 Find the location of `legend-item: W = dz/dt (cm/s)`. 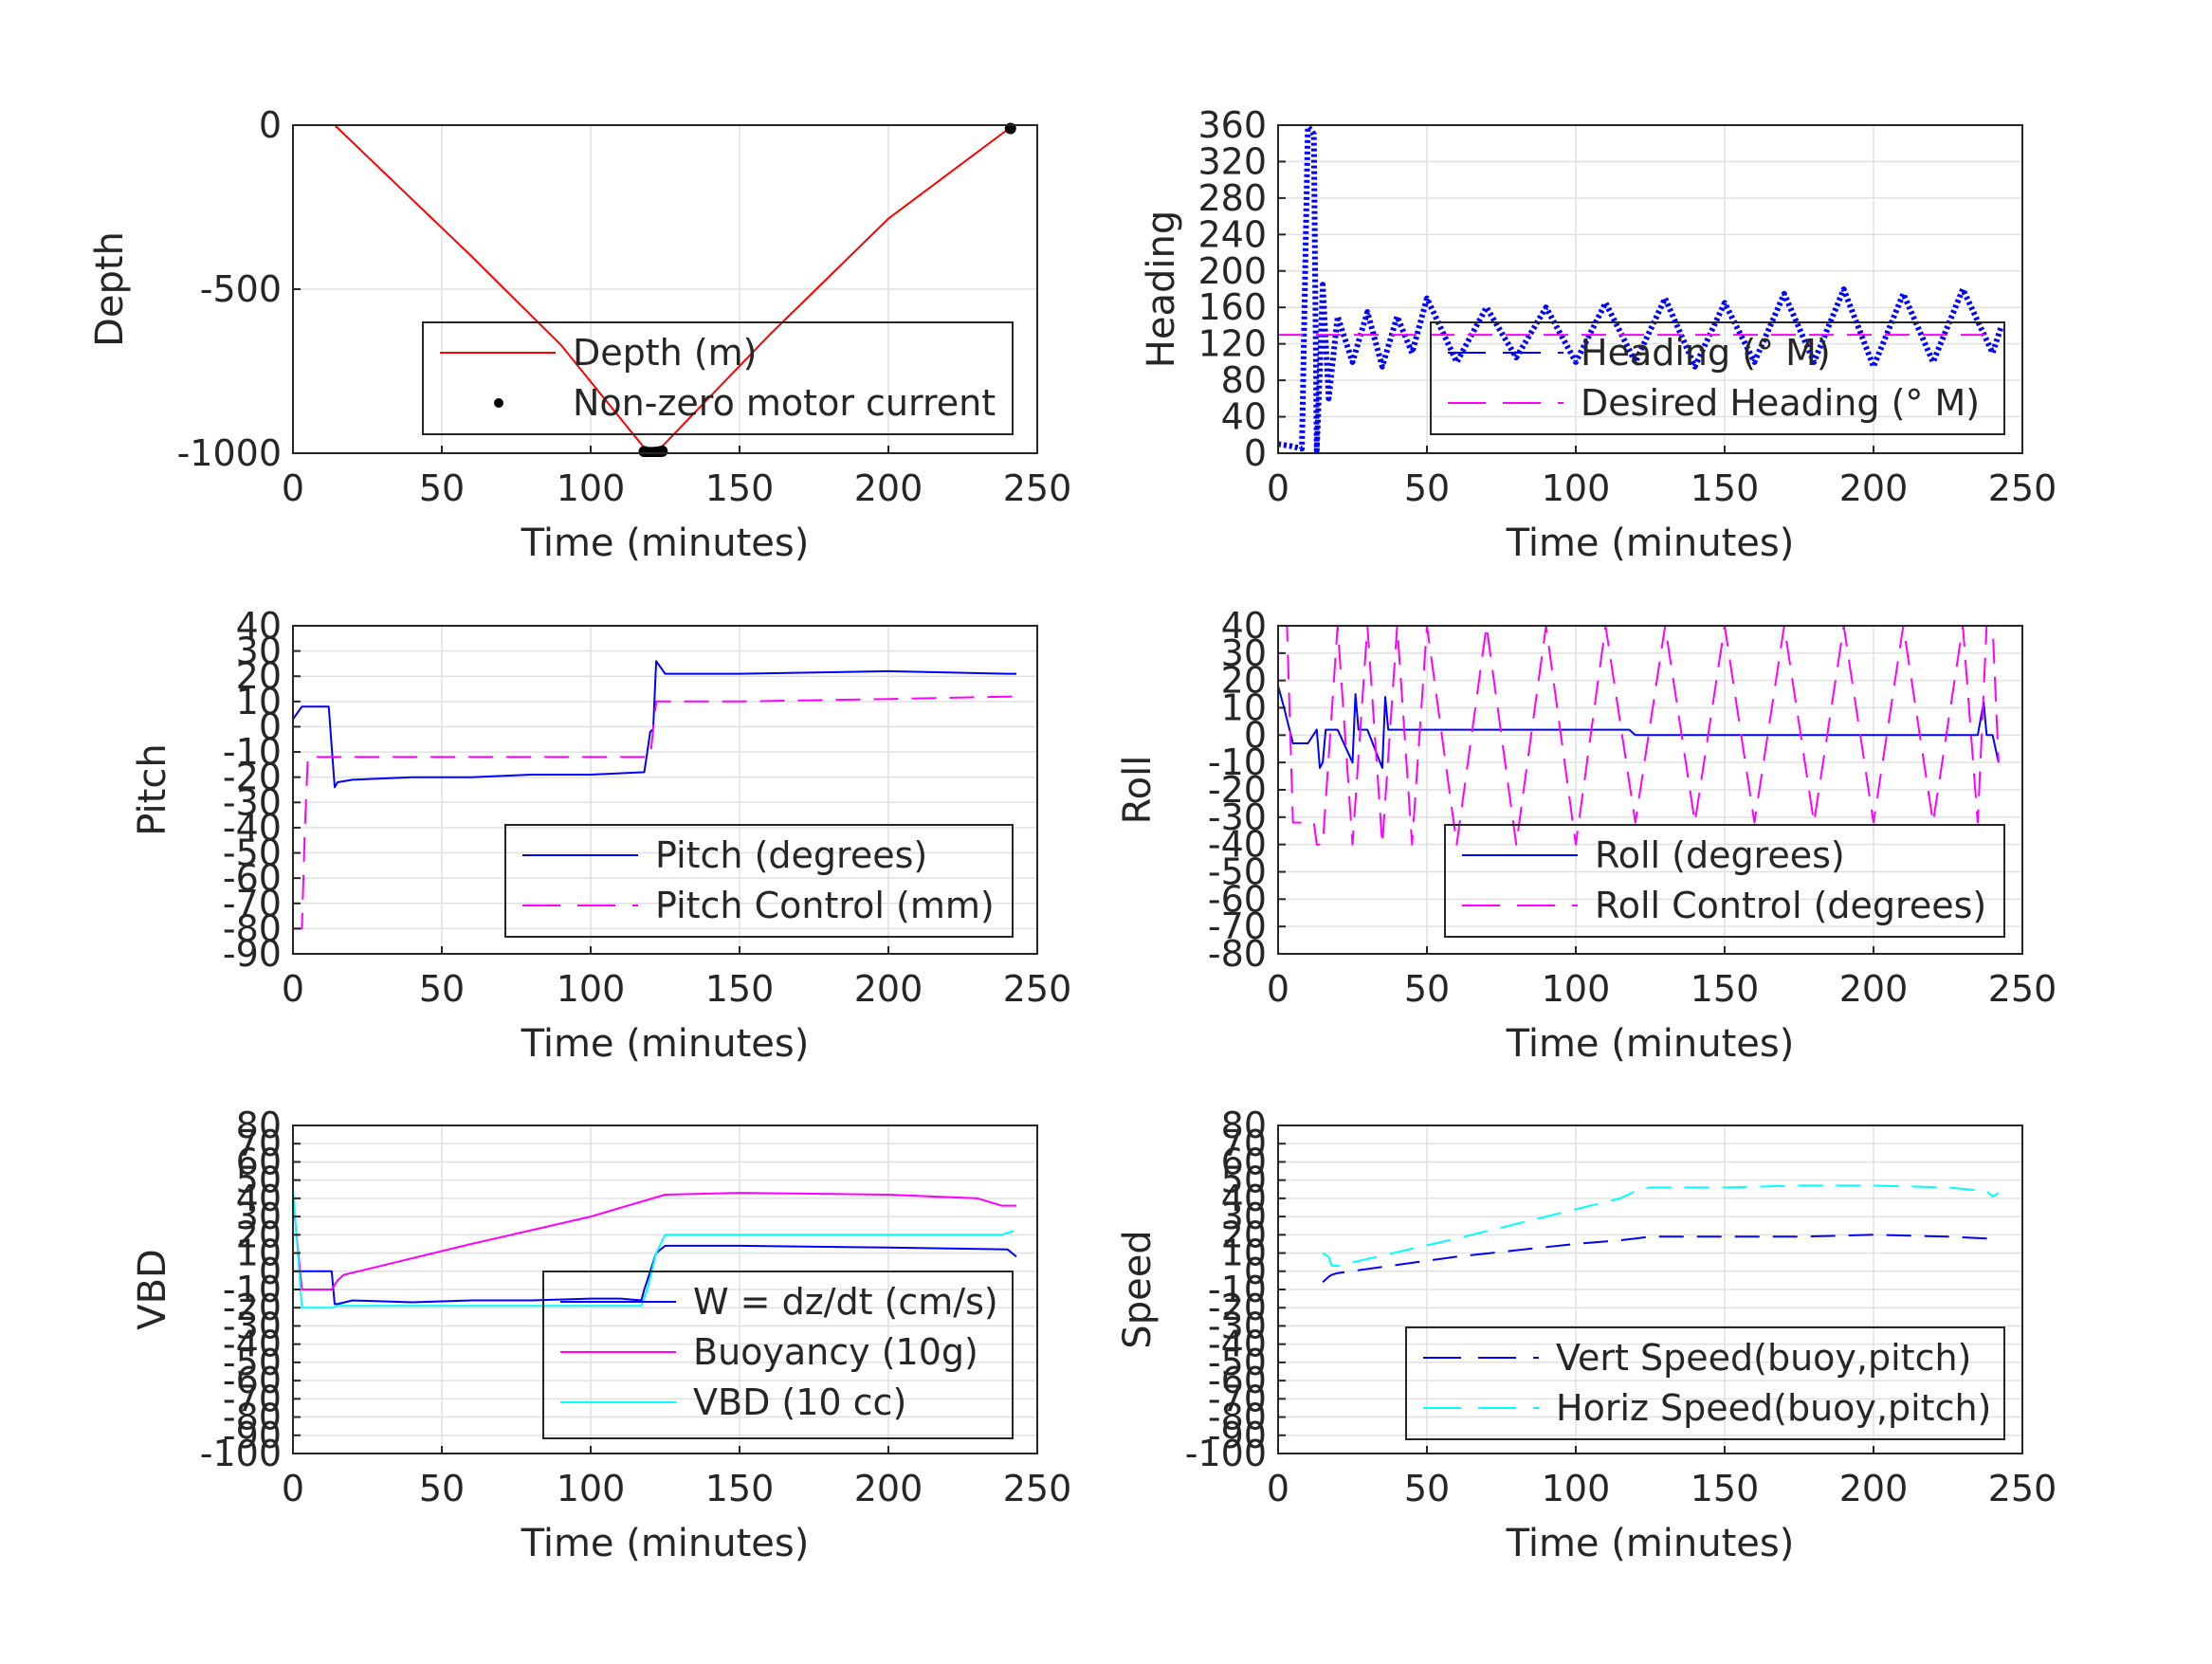

legend-item: W = dz/dt (cm/s) is located at coordinates (779, 1302).